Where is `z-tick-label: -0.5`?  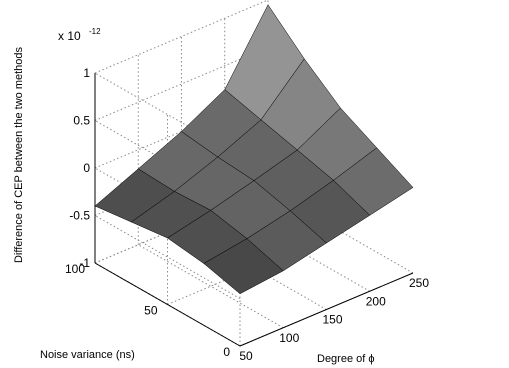 z-tick-label: -0.5 is located at coordinates (79, 216).